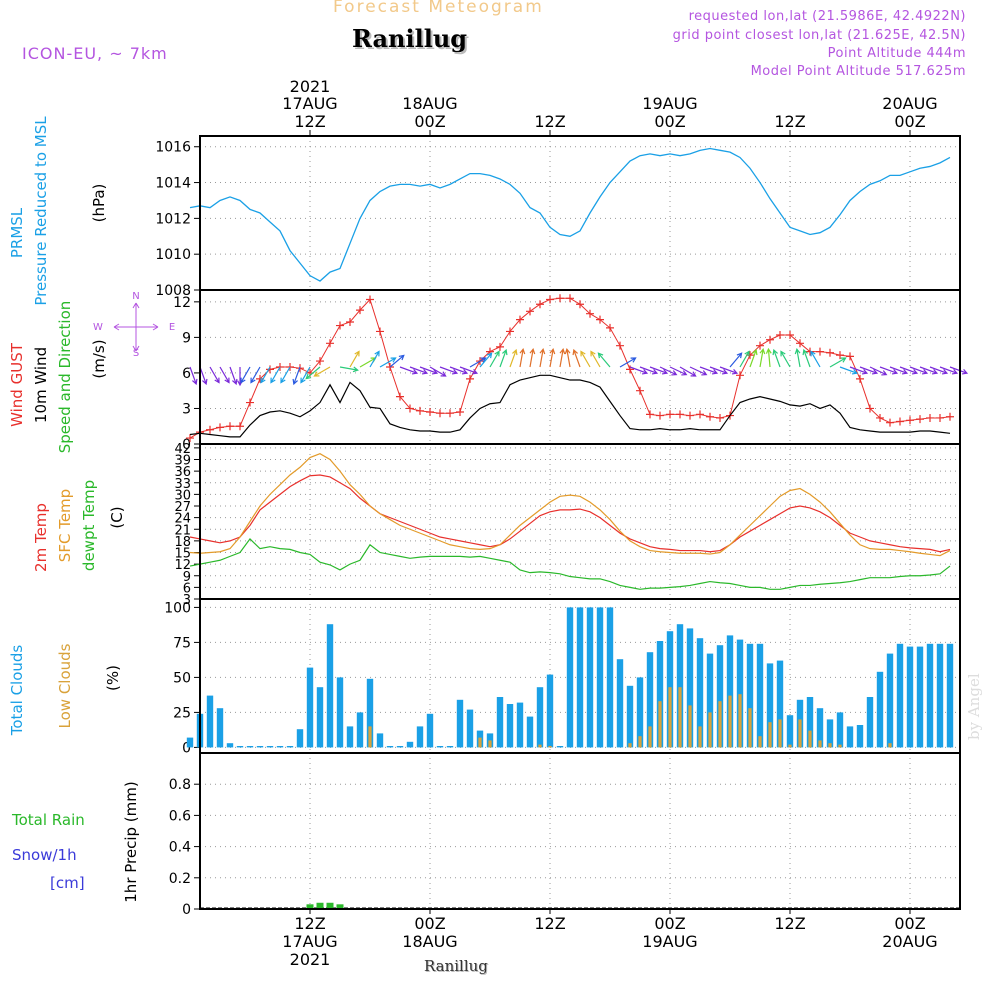  Describe the element at coordinates (789, 121) in the screenshot. I see `top-time-label: 12Z` at that location.